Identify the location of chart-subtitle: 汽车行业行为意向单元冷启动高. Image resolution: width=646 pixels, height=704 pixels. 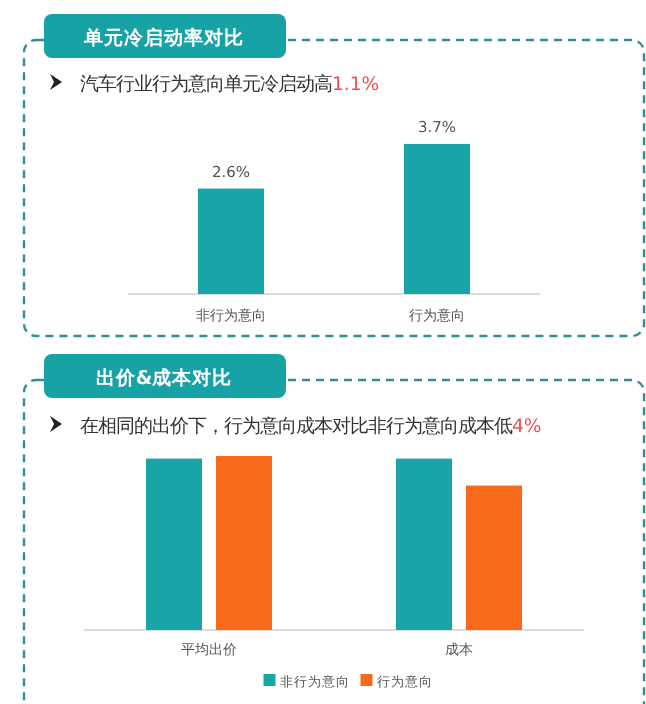
(206, 85).